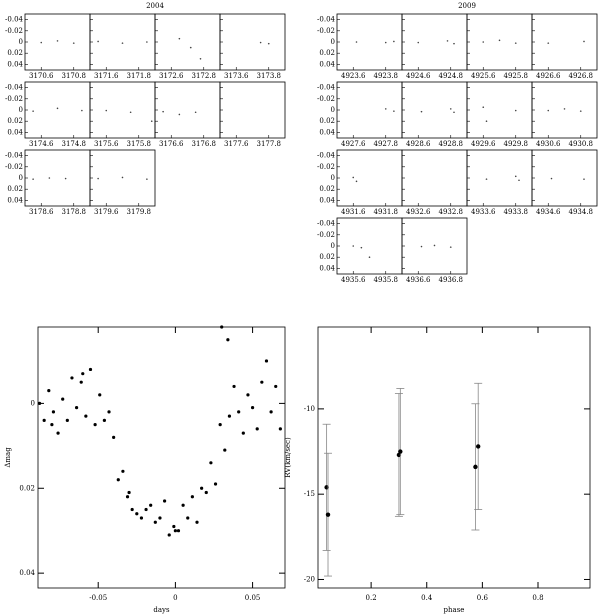  I want to click on x-tick-label: 4926.8, so click(581, 76).